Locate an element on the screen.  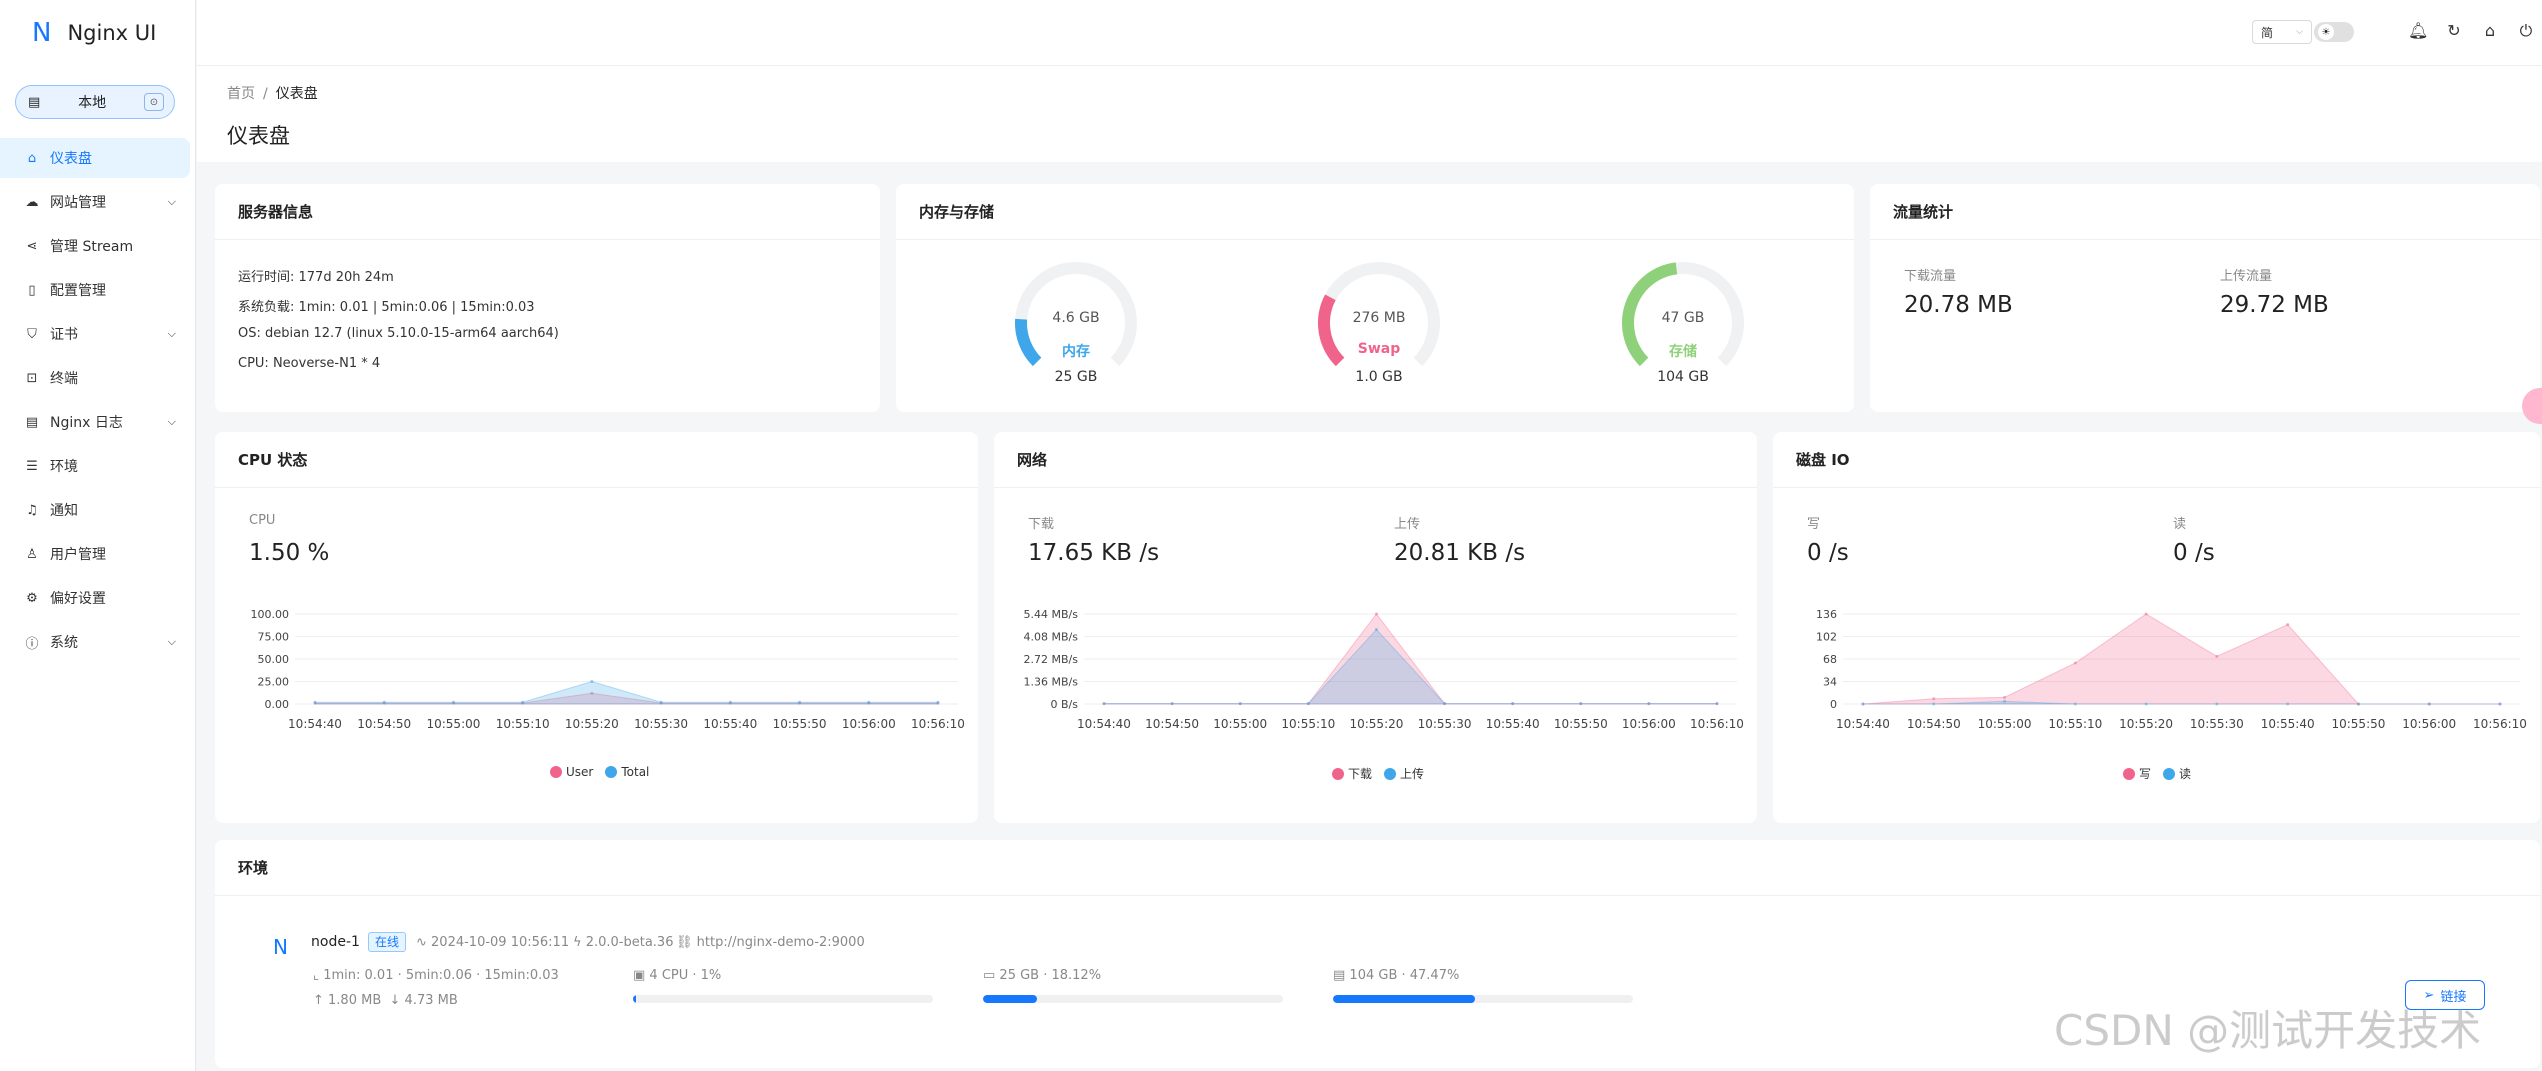
node-logo-icon: N is located at coordinates (280, 947).